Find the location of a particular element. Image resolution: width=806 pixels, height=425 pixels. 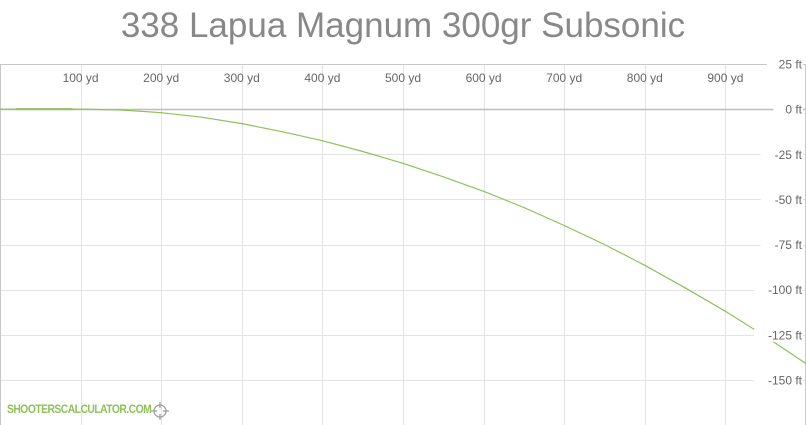

site-brand: SHOOTERSCALCULATOR.COM is located at coordinates (79, 409).